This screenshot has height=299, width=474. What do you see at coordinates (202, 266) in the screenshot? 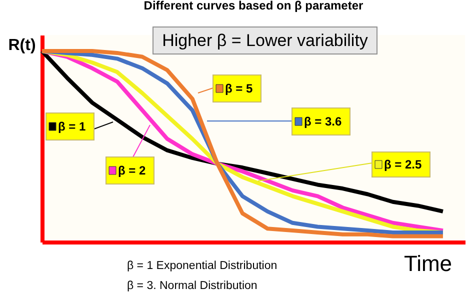
I see `text: β = 1 Exponential Distribution` at bounding box center [202, 266].